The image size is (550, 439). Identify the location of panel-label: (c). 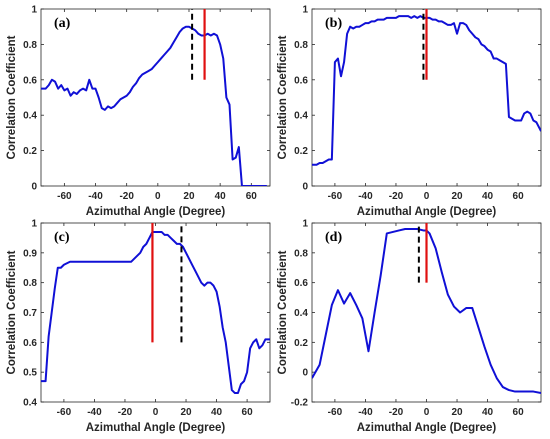
(62, 237).